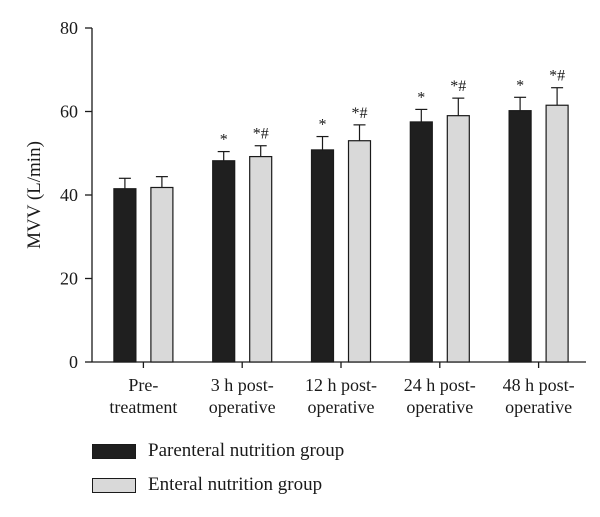 The image size is (600, 517). I want to click on legend-item-enteral: Enteral nutrition group, so click(218, 485).